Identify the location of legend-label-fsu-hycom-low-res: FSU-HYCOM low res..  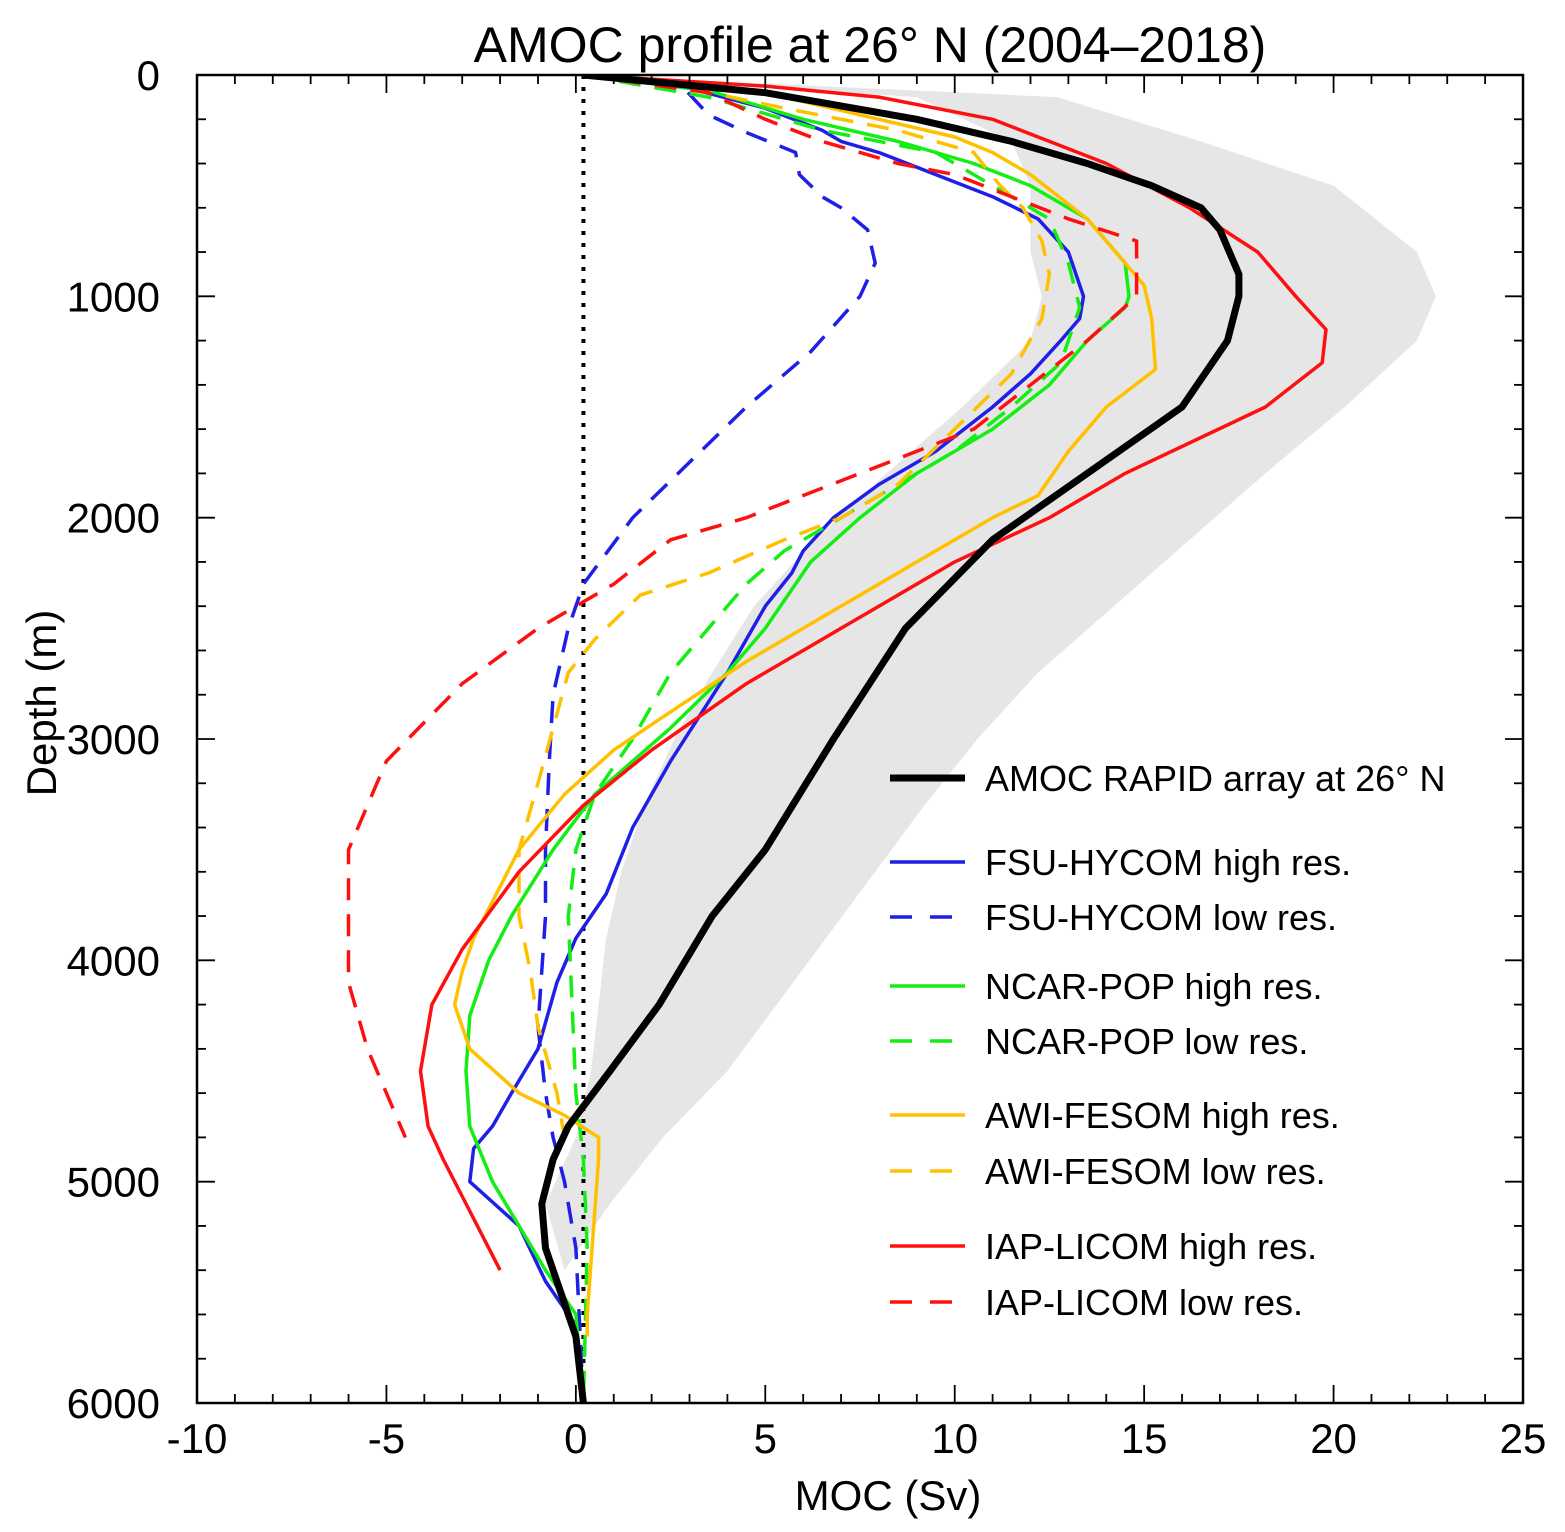
(1161, 917).